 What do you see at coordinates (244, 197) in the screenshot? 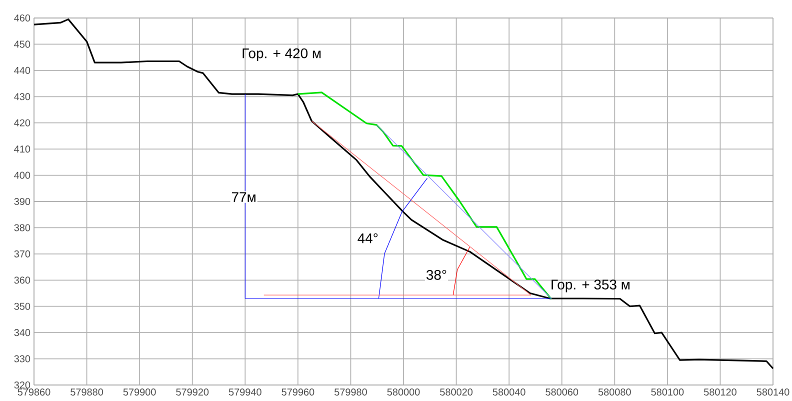
I see `annotation: 77м` at bounding box center [244, 197].